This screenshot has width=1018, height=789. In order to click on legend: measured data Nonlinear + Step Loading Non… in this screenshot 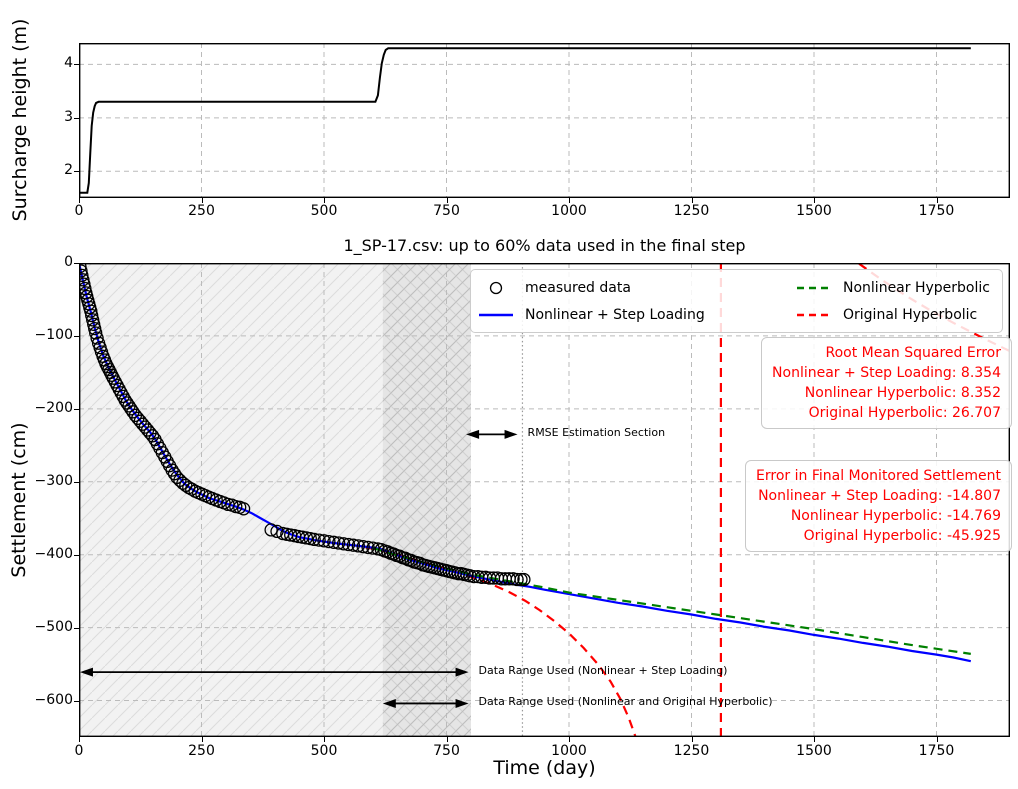, I will do `click(736, 301)`.